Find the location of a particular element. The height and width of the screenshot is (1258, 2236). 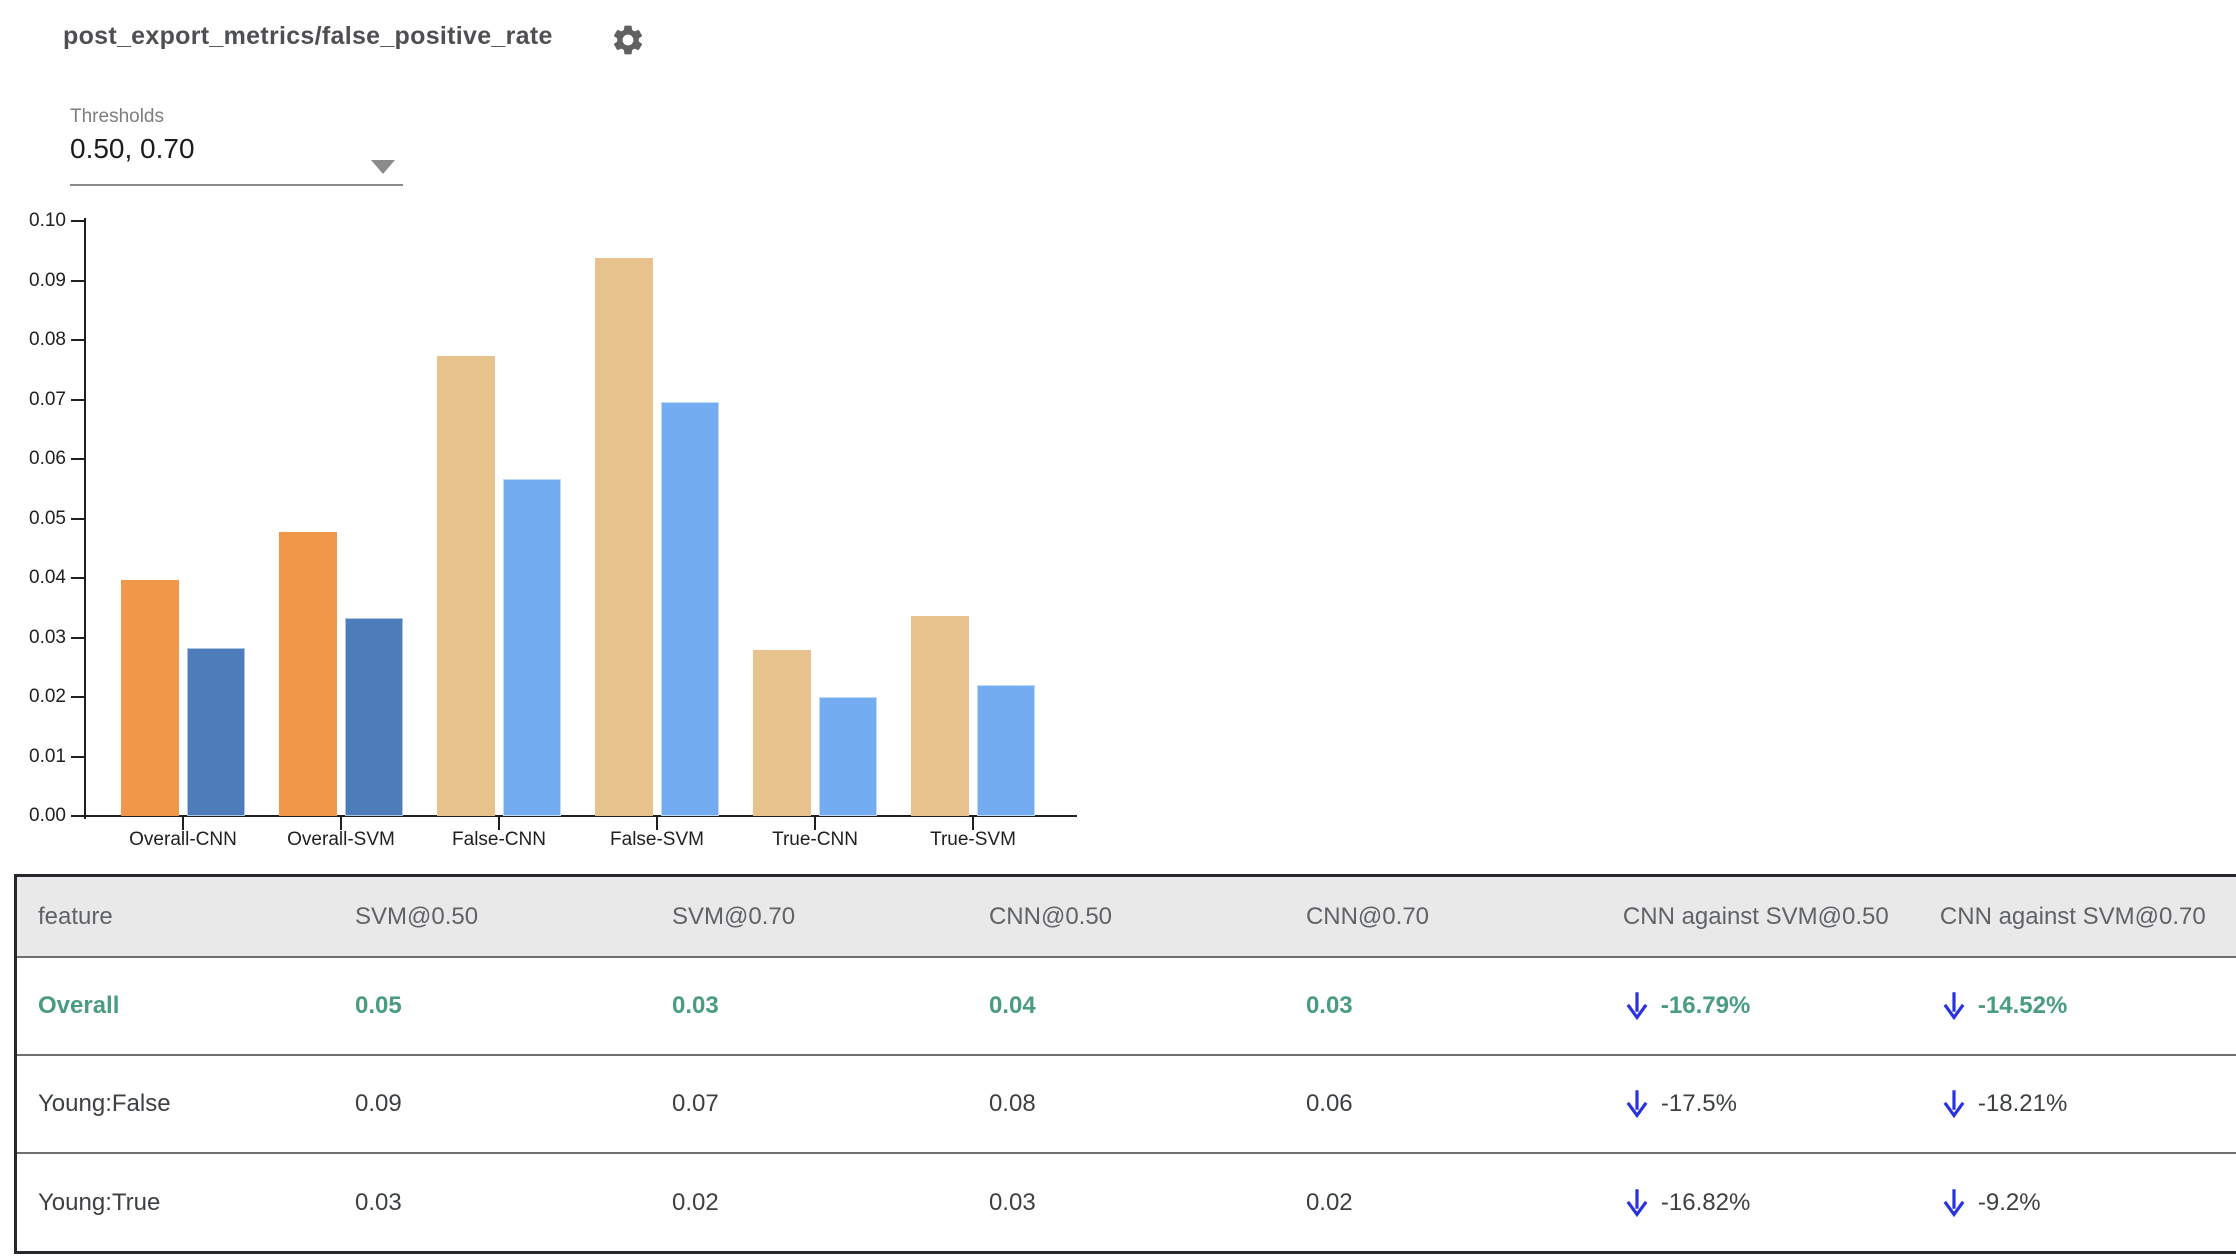

value-cell: 0.05 is located at coordinates (378, 1005).